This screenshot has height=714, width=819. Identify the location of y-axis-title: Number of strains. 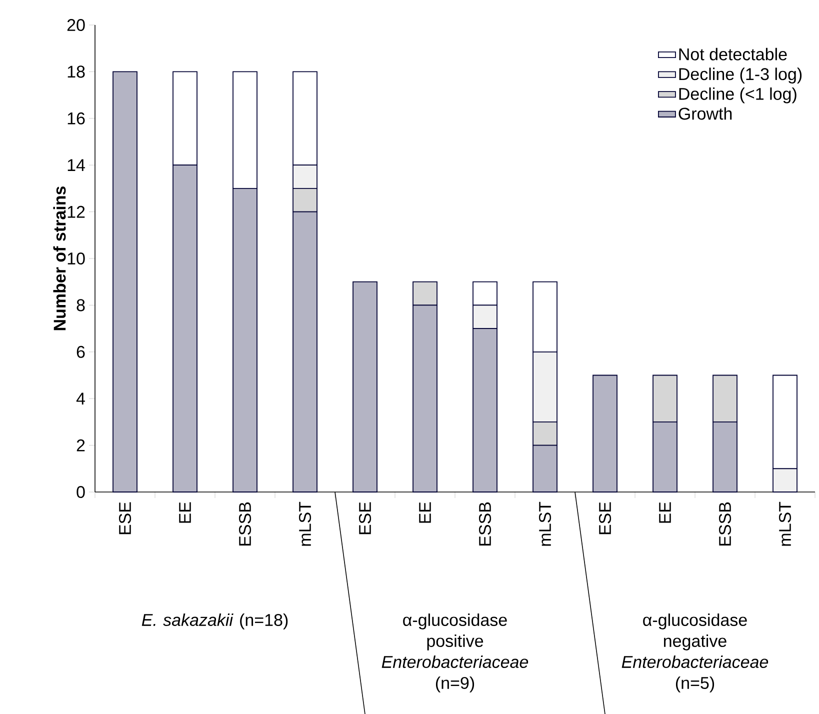
(59, 258).